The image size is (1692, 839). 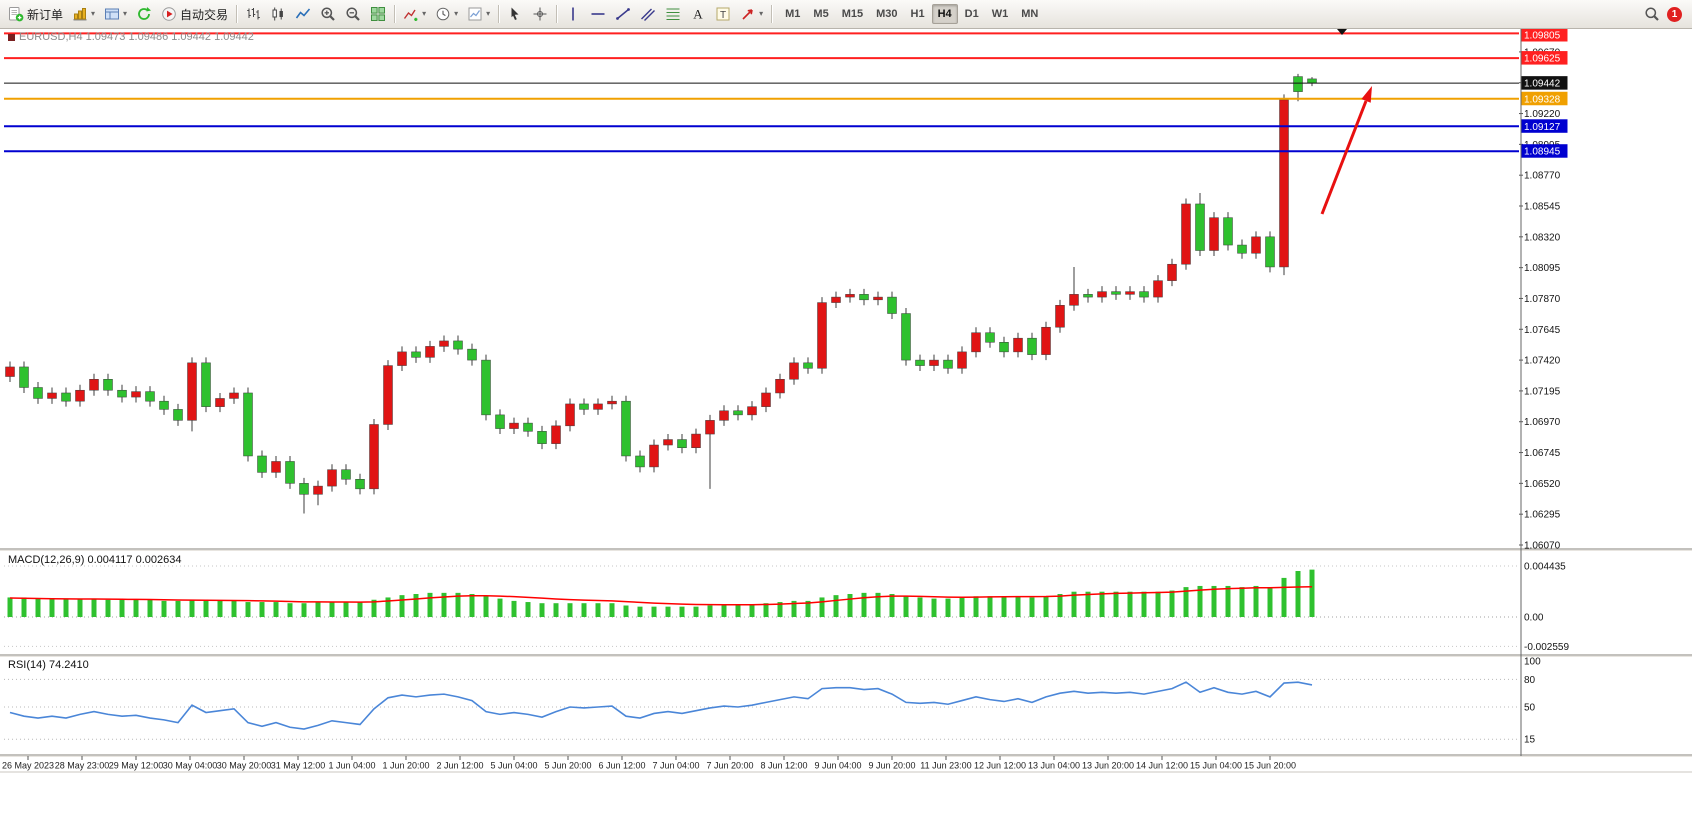 What do you see at coordinates (698, 14) in the screenshot?
I see `text-button: A` at bounding box center [698, 14].